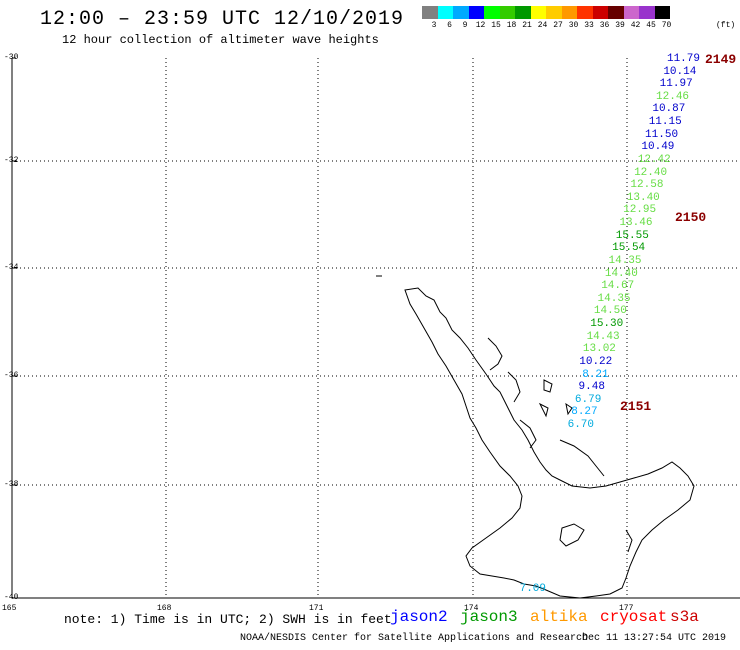  I want to click on legend-label: 36, so click(604, 25).